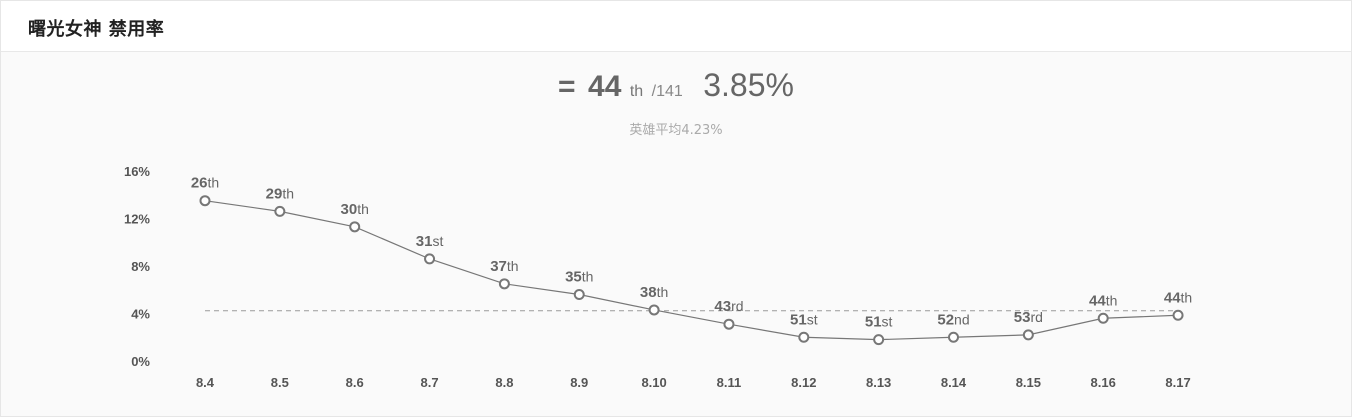 The image size is (1352, 417). What do you see at coordinates (803, 382) in the screenshot?
I see `x-tick-label: 8.12` at bounding box center [803, 382].